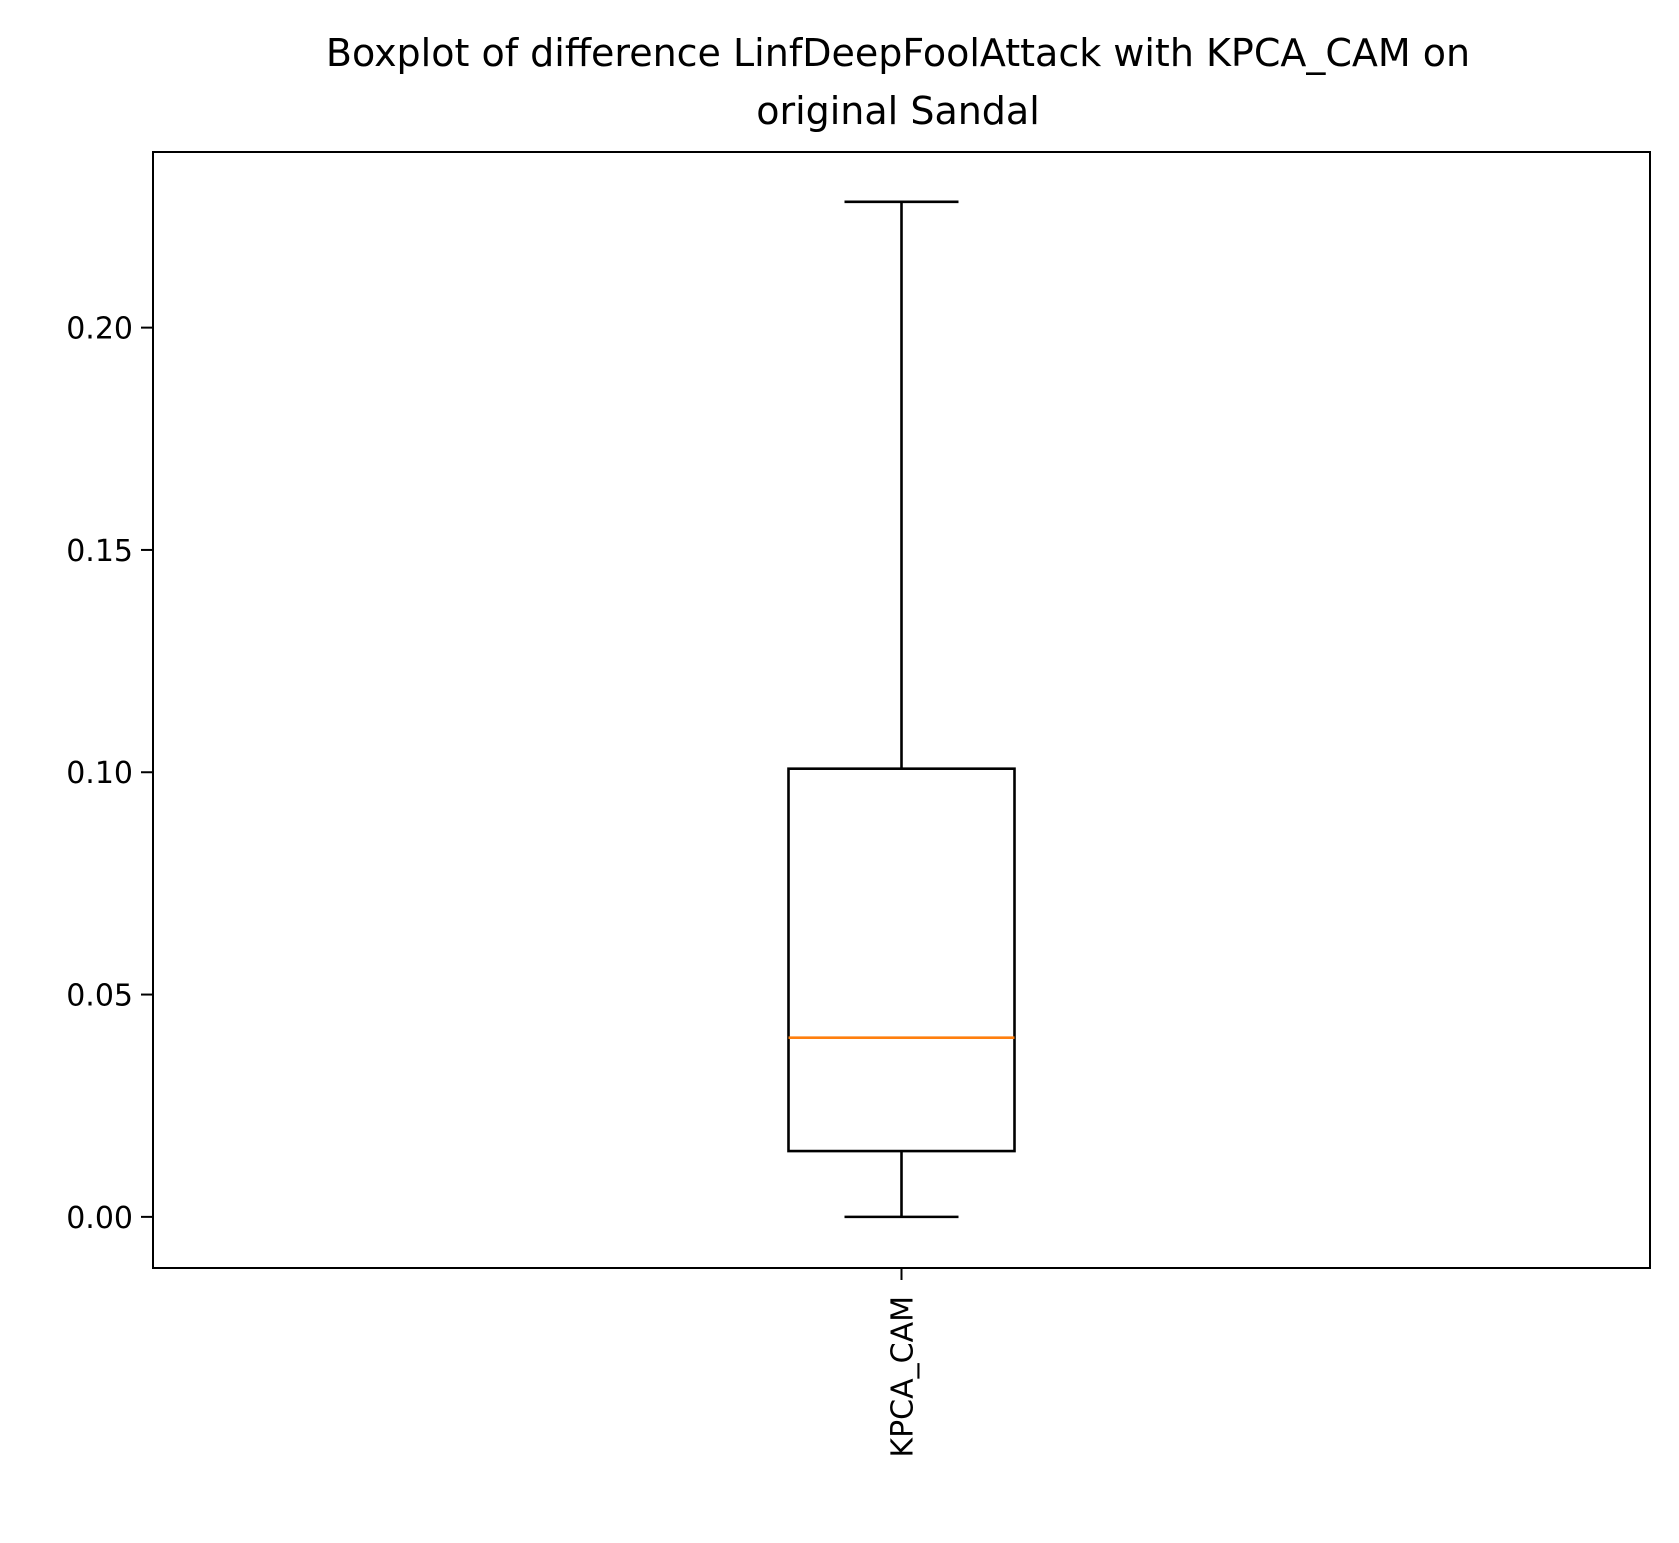 This screenshot has height=1543, width=1679. What do you see at coordinates (901, 960) in the screenshot?
I see `box-iqr` at bounding box center [901, 960].